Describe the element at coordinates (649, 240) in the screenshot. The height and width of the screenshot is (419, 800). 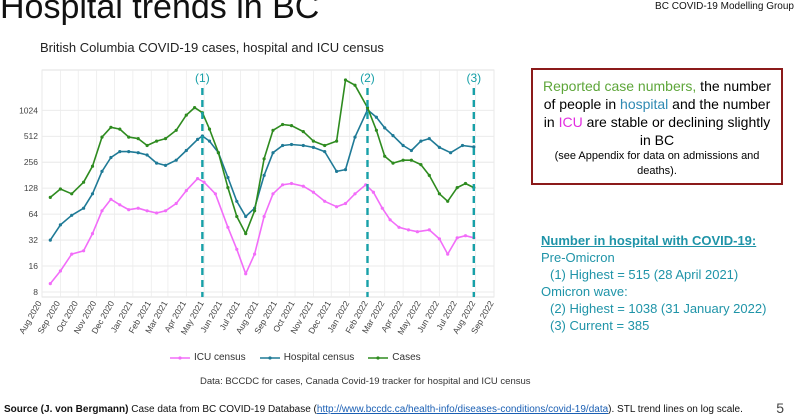
I see `hospital-summary-heading: Number in hospital with COVID-19:` at that location.